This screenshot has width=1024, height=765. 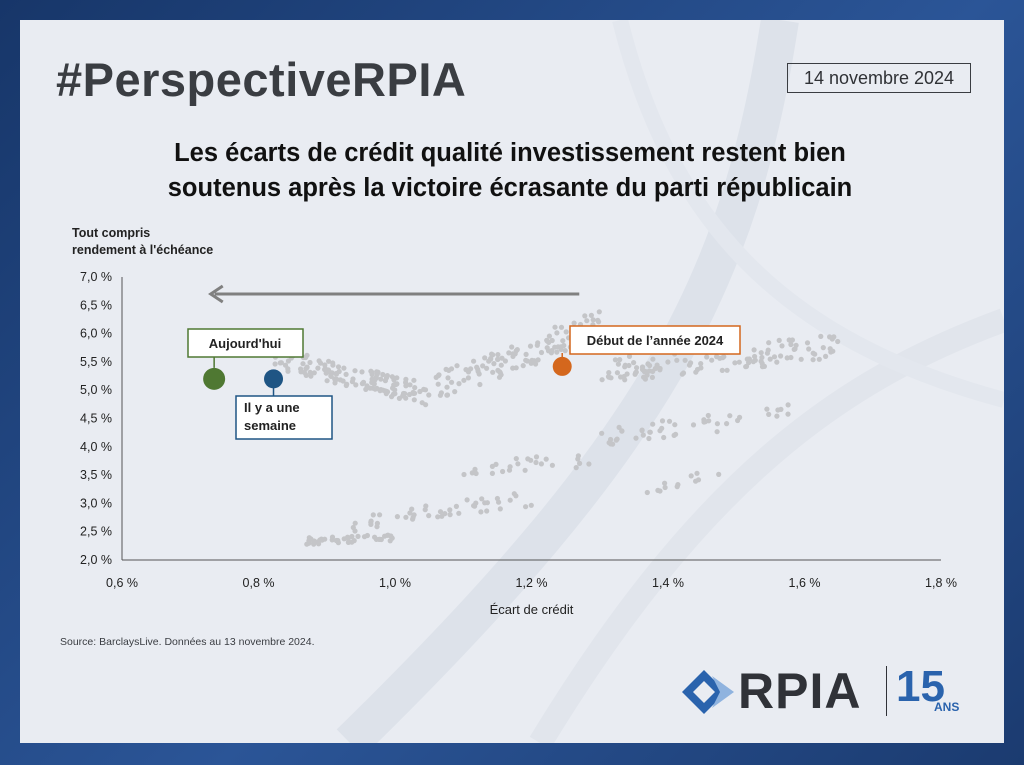 I want to click on x-tick-label: 0,8 %, so click(x=259, y=583).